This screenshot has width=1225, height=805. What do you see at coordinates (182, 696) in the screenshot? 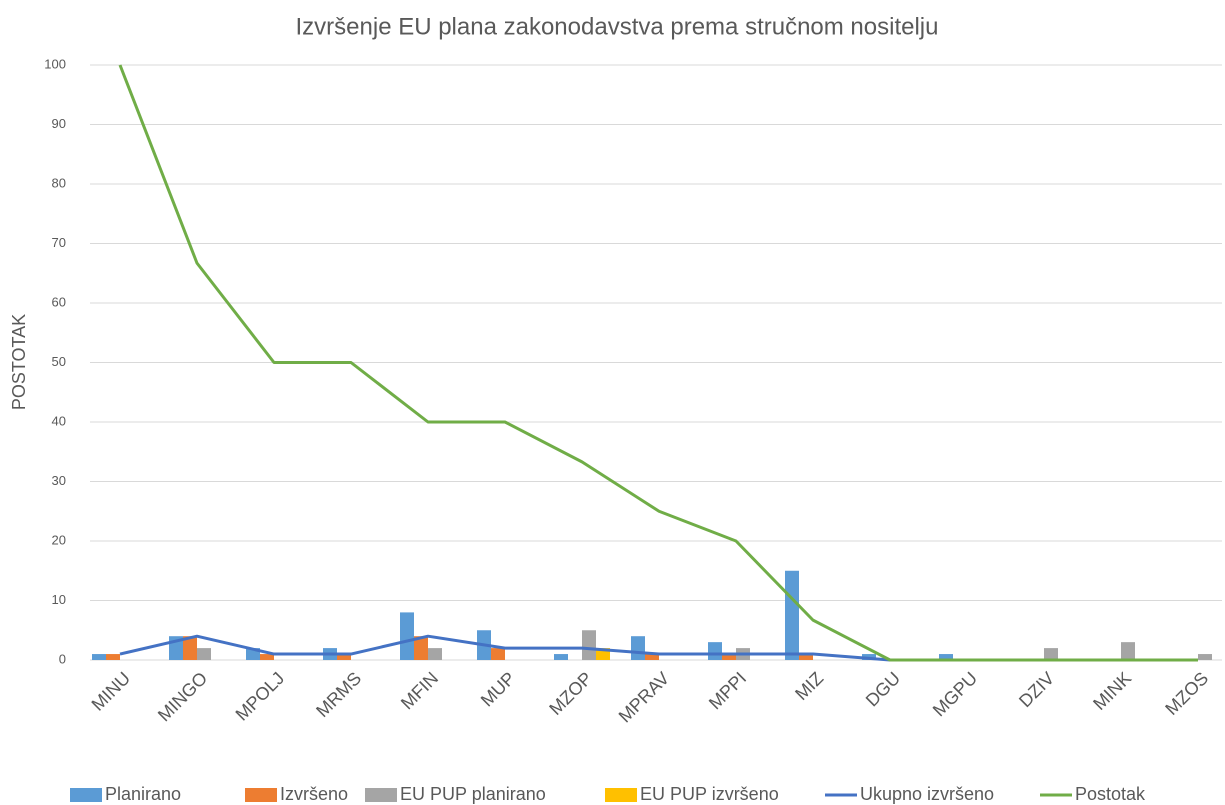
I see `x-tick-label: MINGO` at bounding box center [182, 696].